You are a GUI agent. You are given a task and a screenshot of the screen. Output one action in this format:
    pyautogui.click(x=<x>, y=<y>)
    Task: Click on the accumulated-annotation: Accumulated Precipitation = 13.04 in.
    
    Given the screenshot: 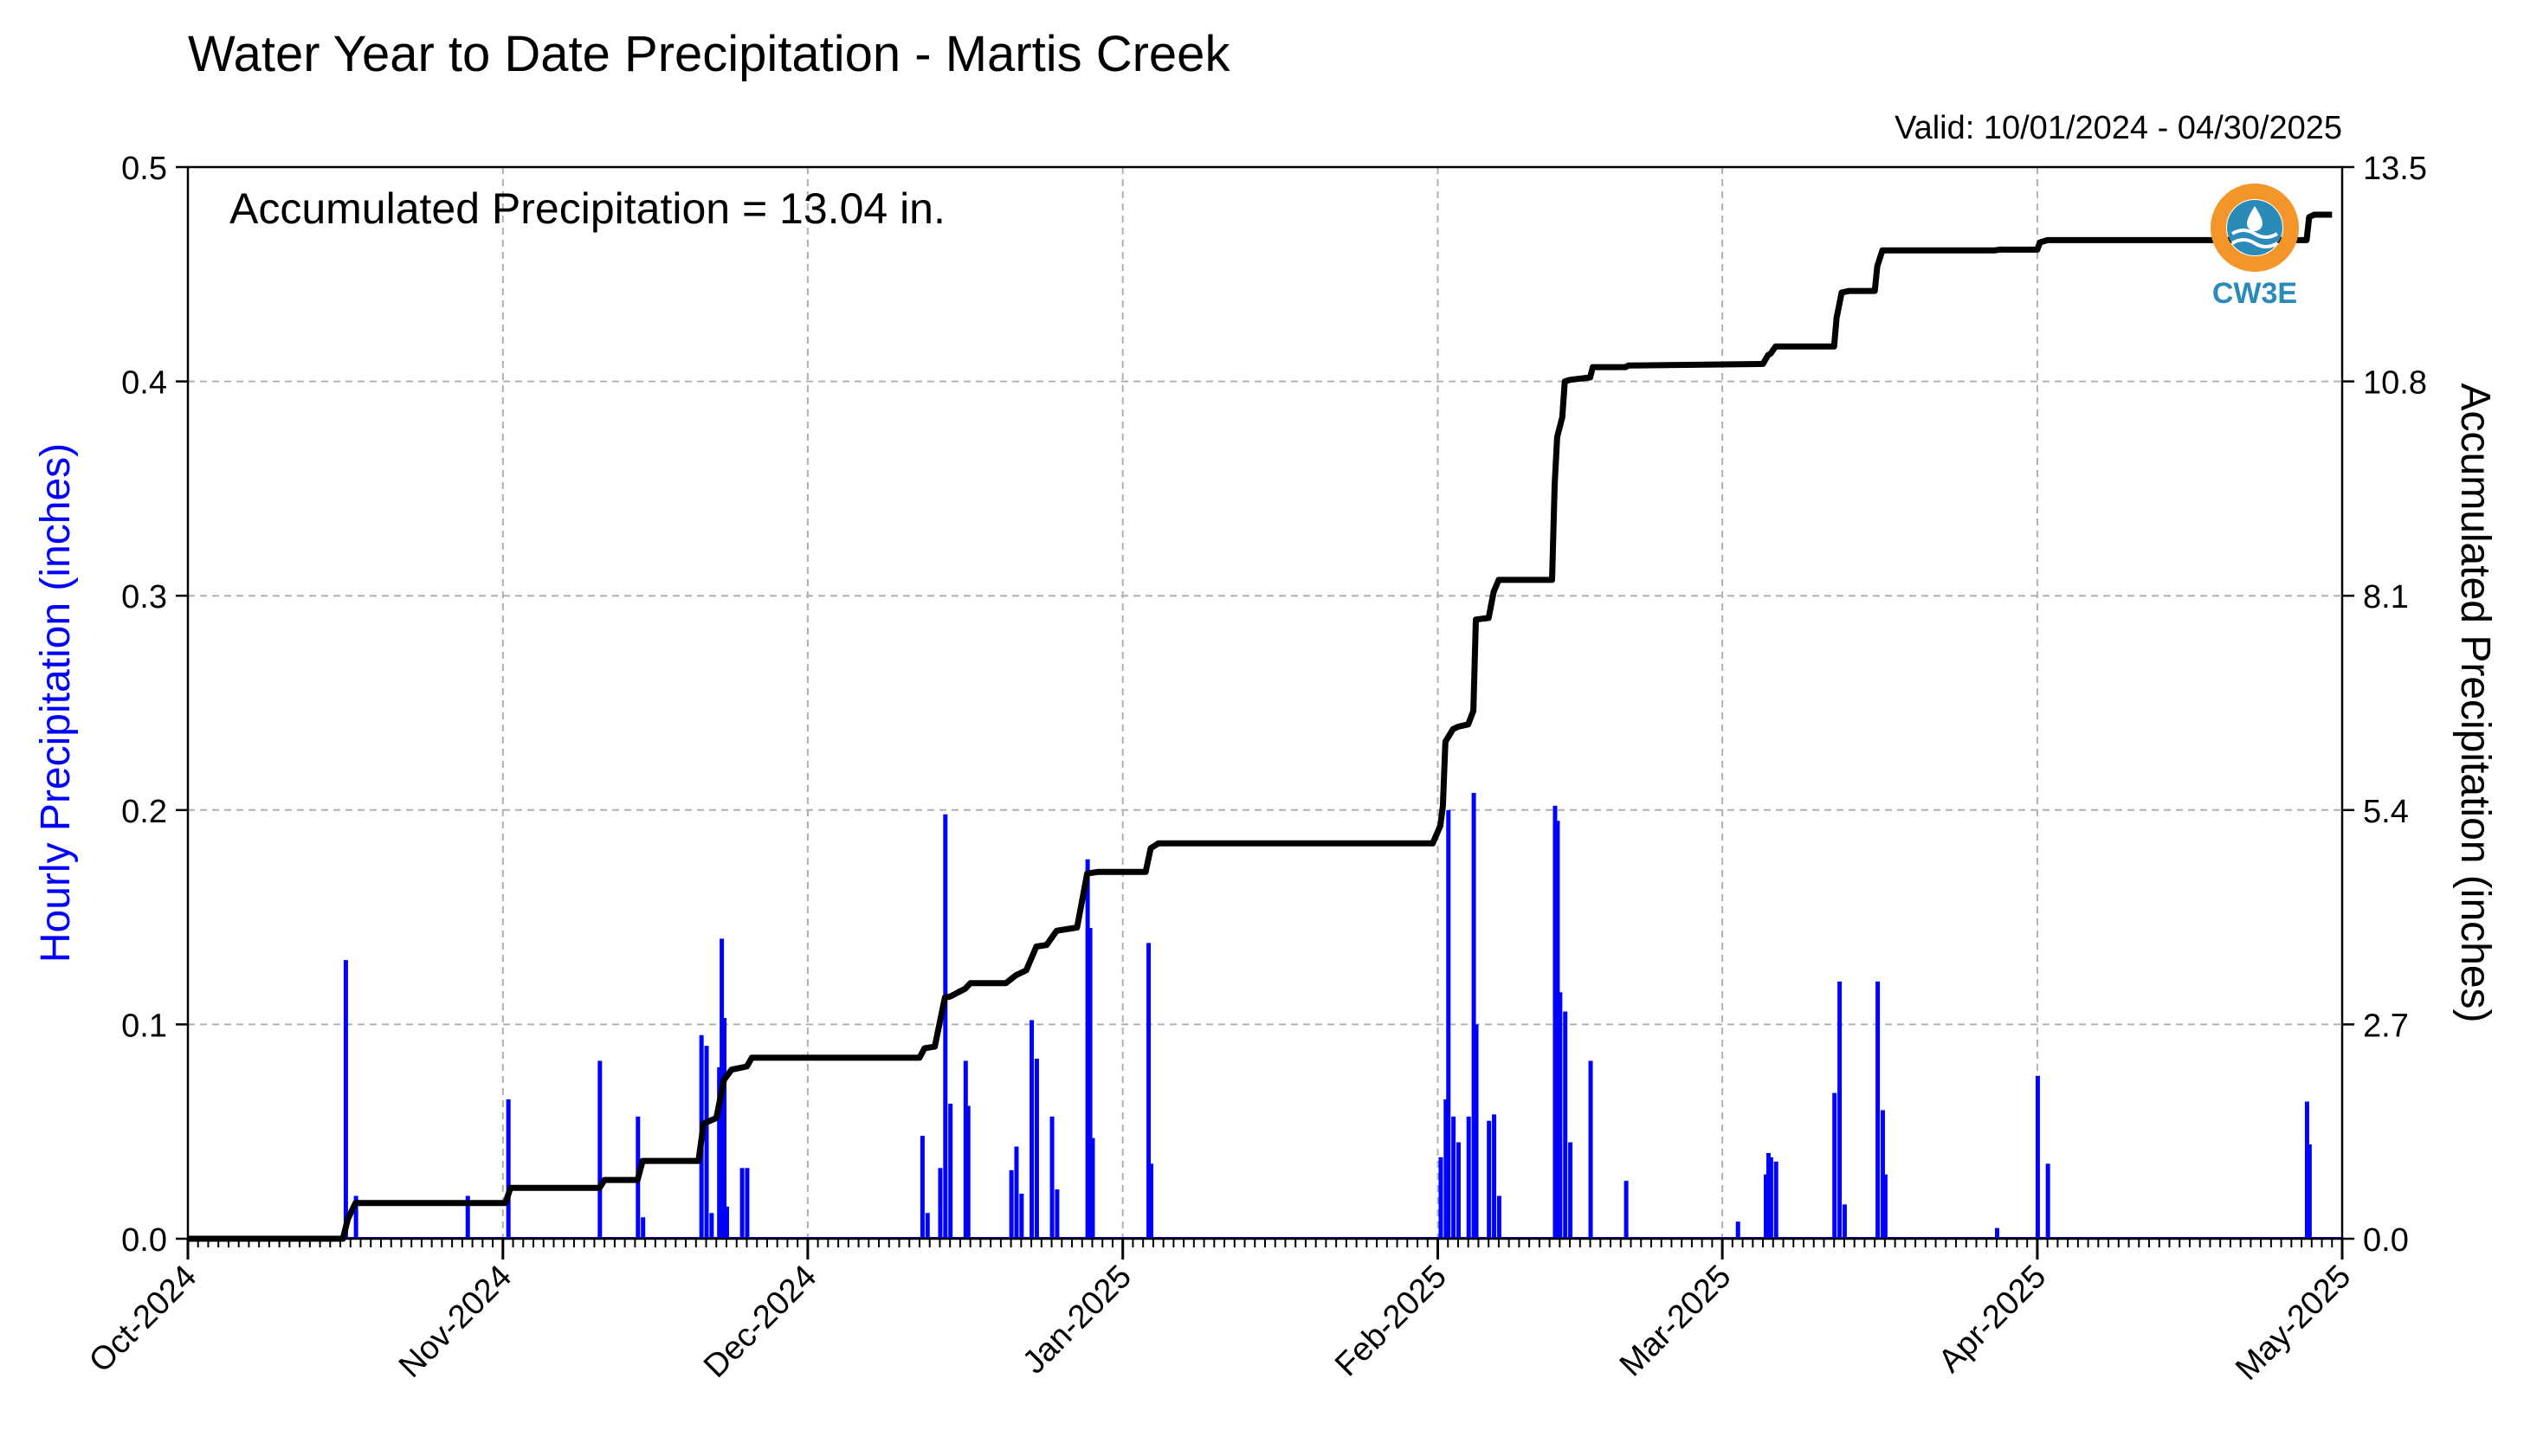 What is the action you would take?
    pyautogui.click(x=587, y=208)
    